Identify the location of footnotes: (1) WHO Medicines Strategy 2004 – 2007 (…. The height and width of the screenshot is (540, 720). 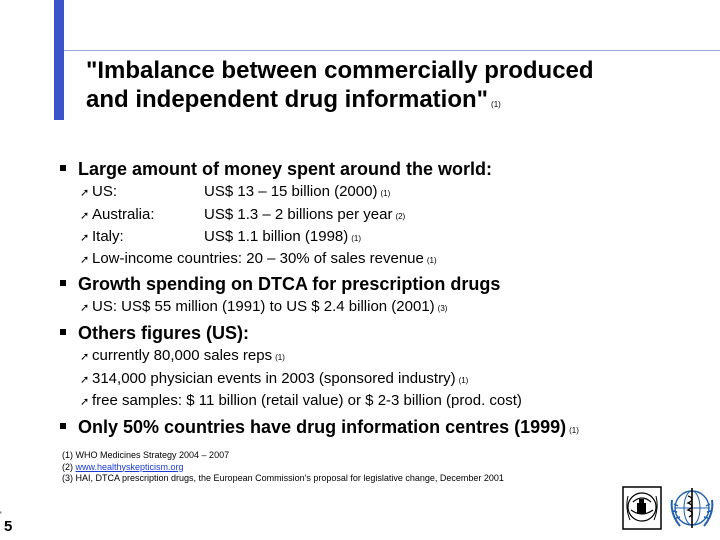
(283, 467).